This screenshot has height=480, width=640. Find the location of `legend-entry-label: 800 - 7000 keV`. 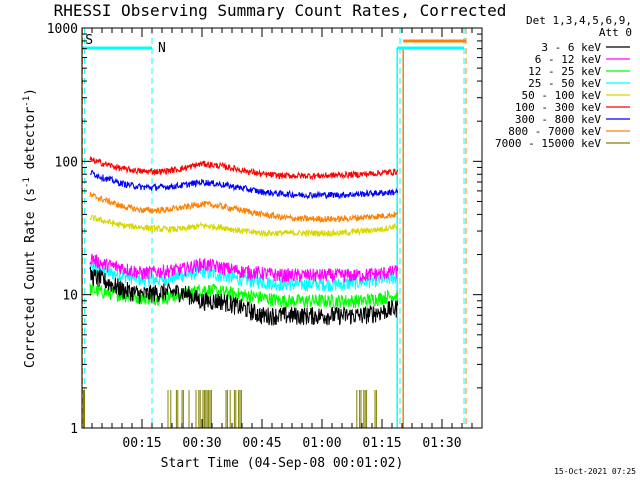

legend-entry-label: 800 - 7000 keV is located at coordinates (554, 131).